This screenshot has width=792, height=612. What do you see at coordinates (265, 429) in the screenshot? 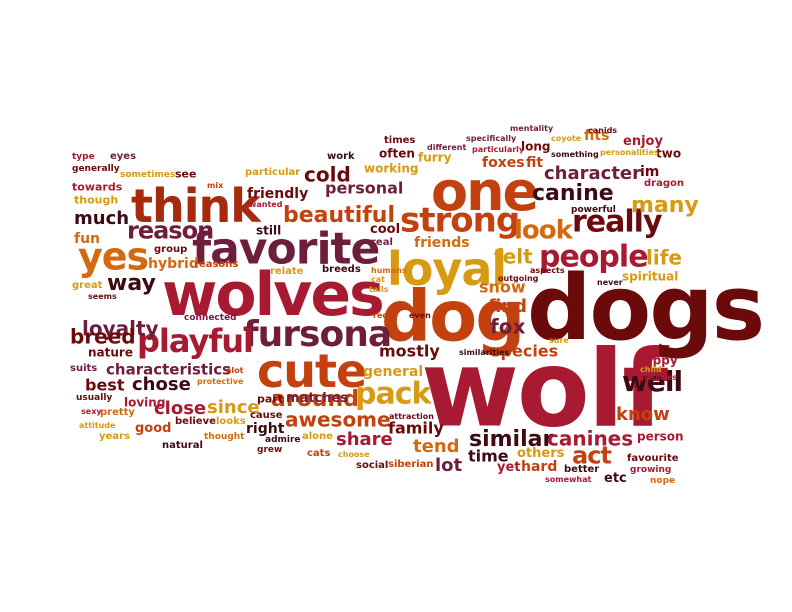
I see `word-right: right` at bounding box center [265, 429].